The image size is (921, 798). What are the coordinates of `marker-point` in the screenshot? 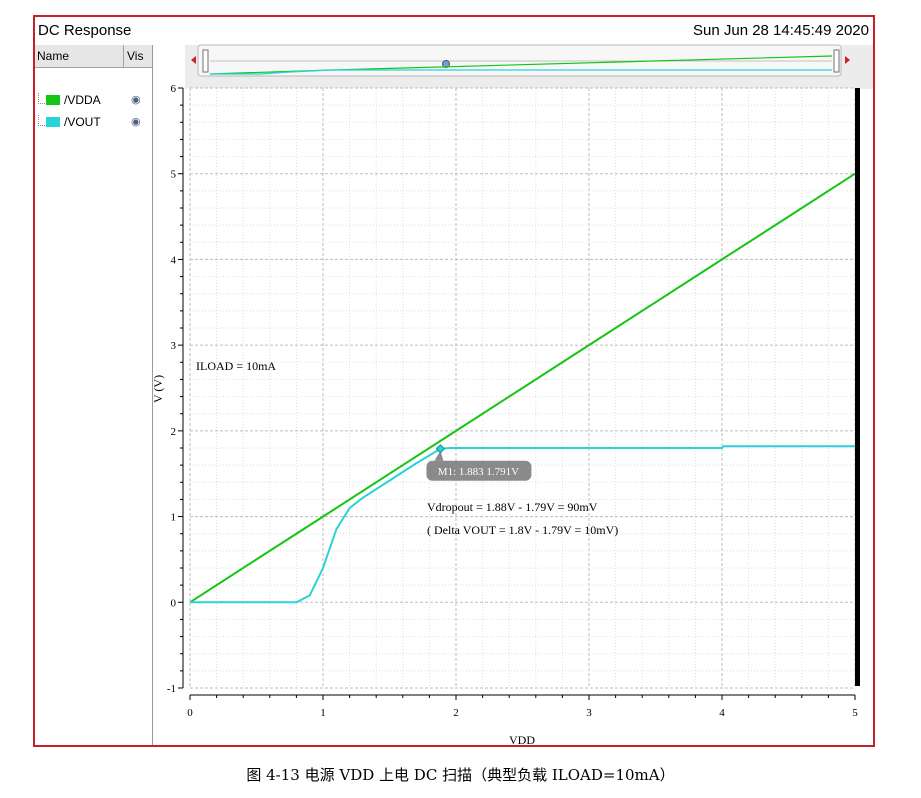 It's located at (440, 449).